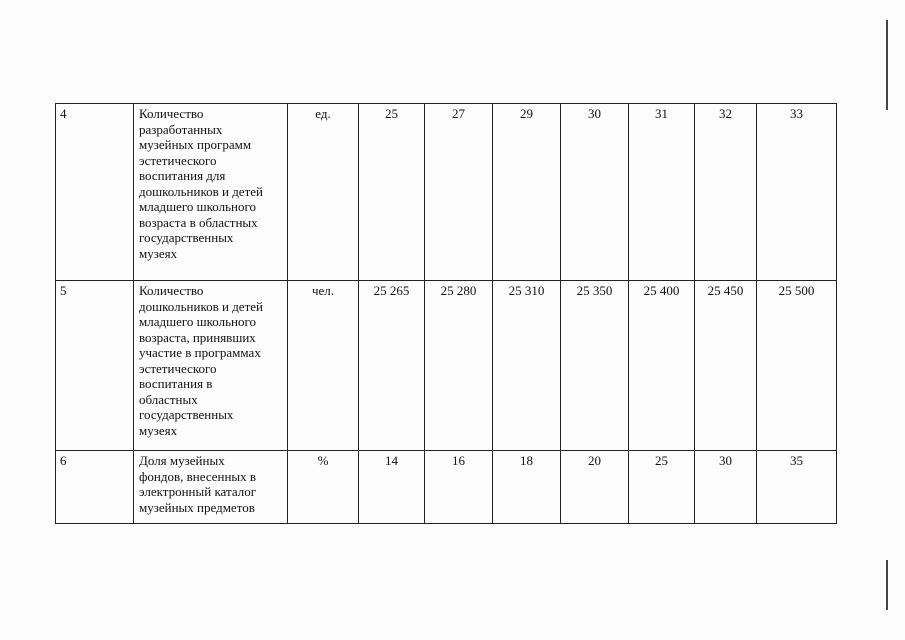 The image size is (905, 640). Describe the element at coordinates (526, 365) in the screenshot. I see `value-cell: 25 310` at that location.